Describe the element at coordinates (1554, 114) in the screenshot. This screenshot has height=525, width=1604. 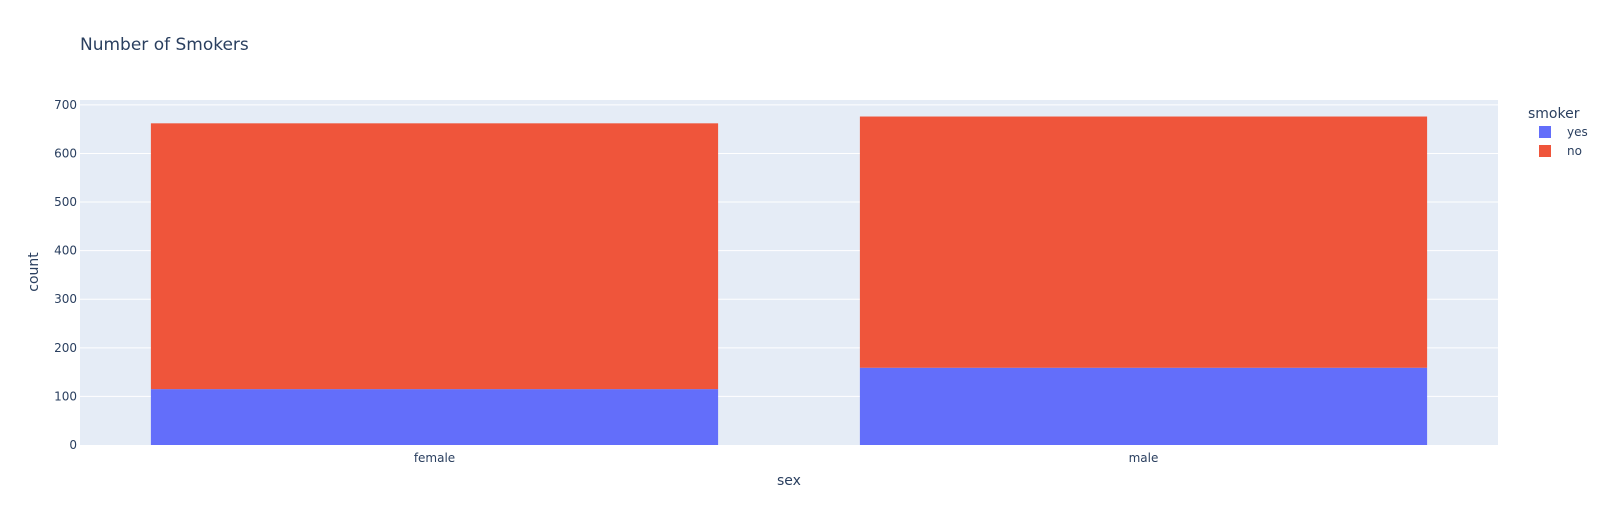
I see `legend-title: smoker` at that location.